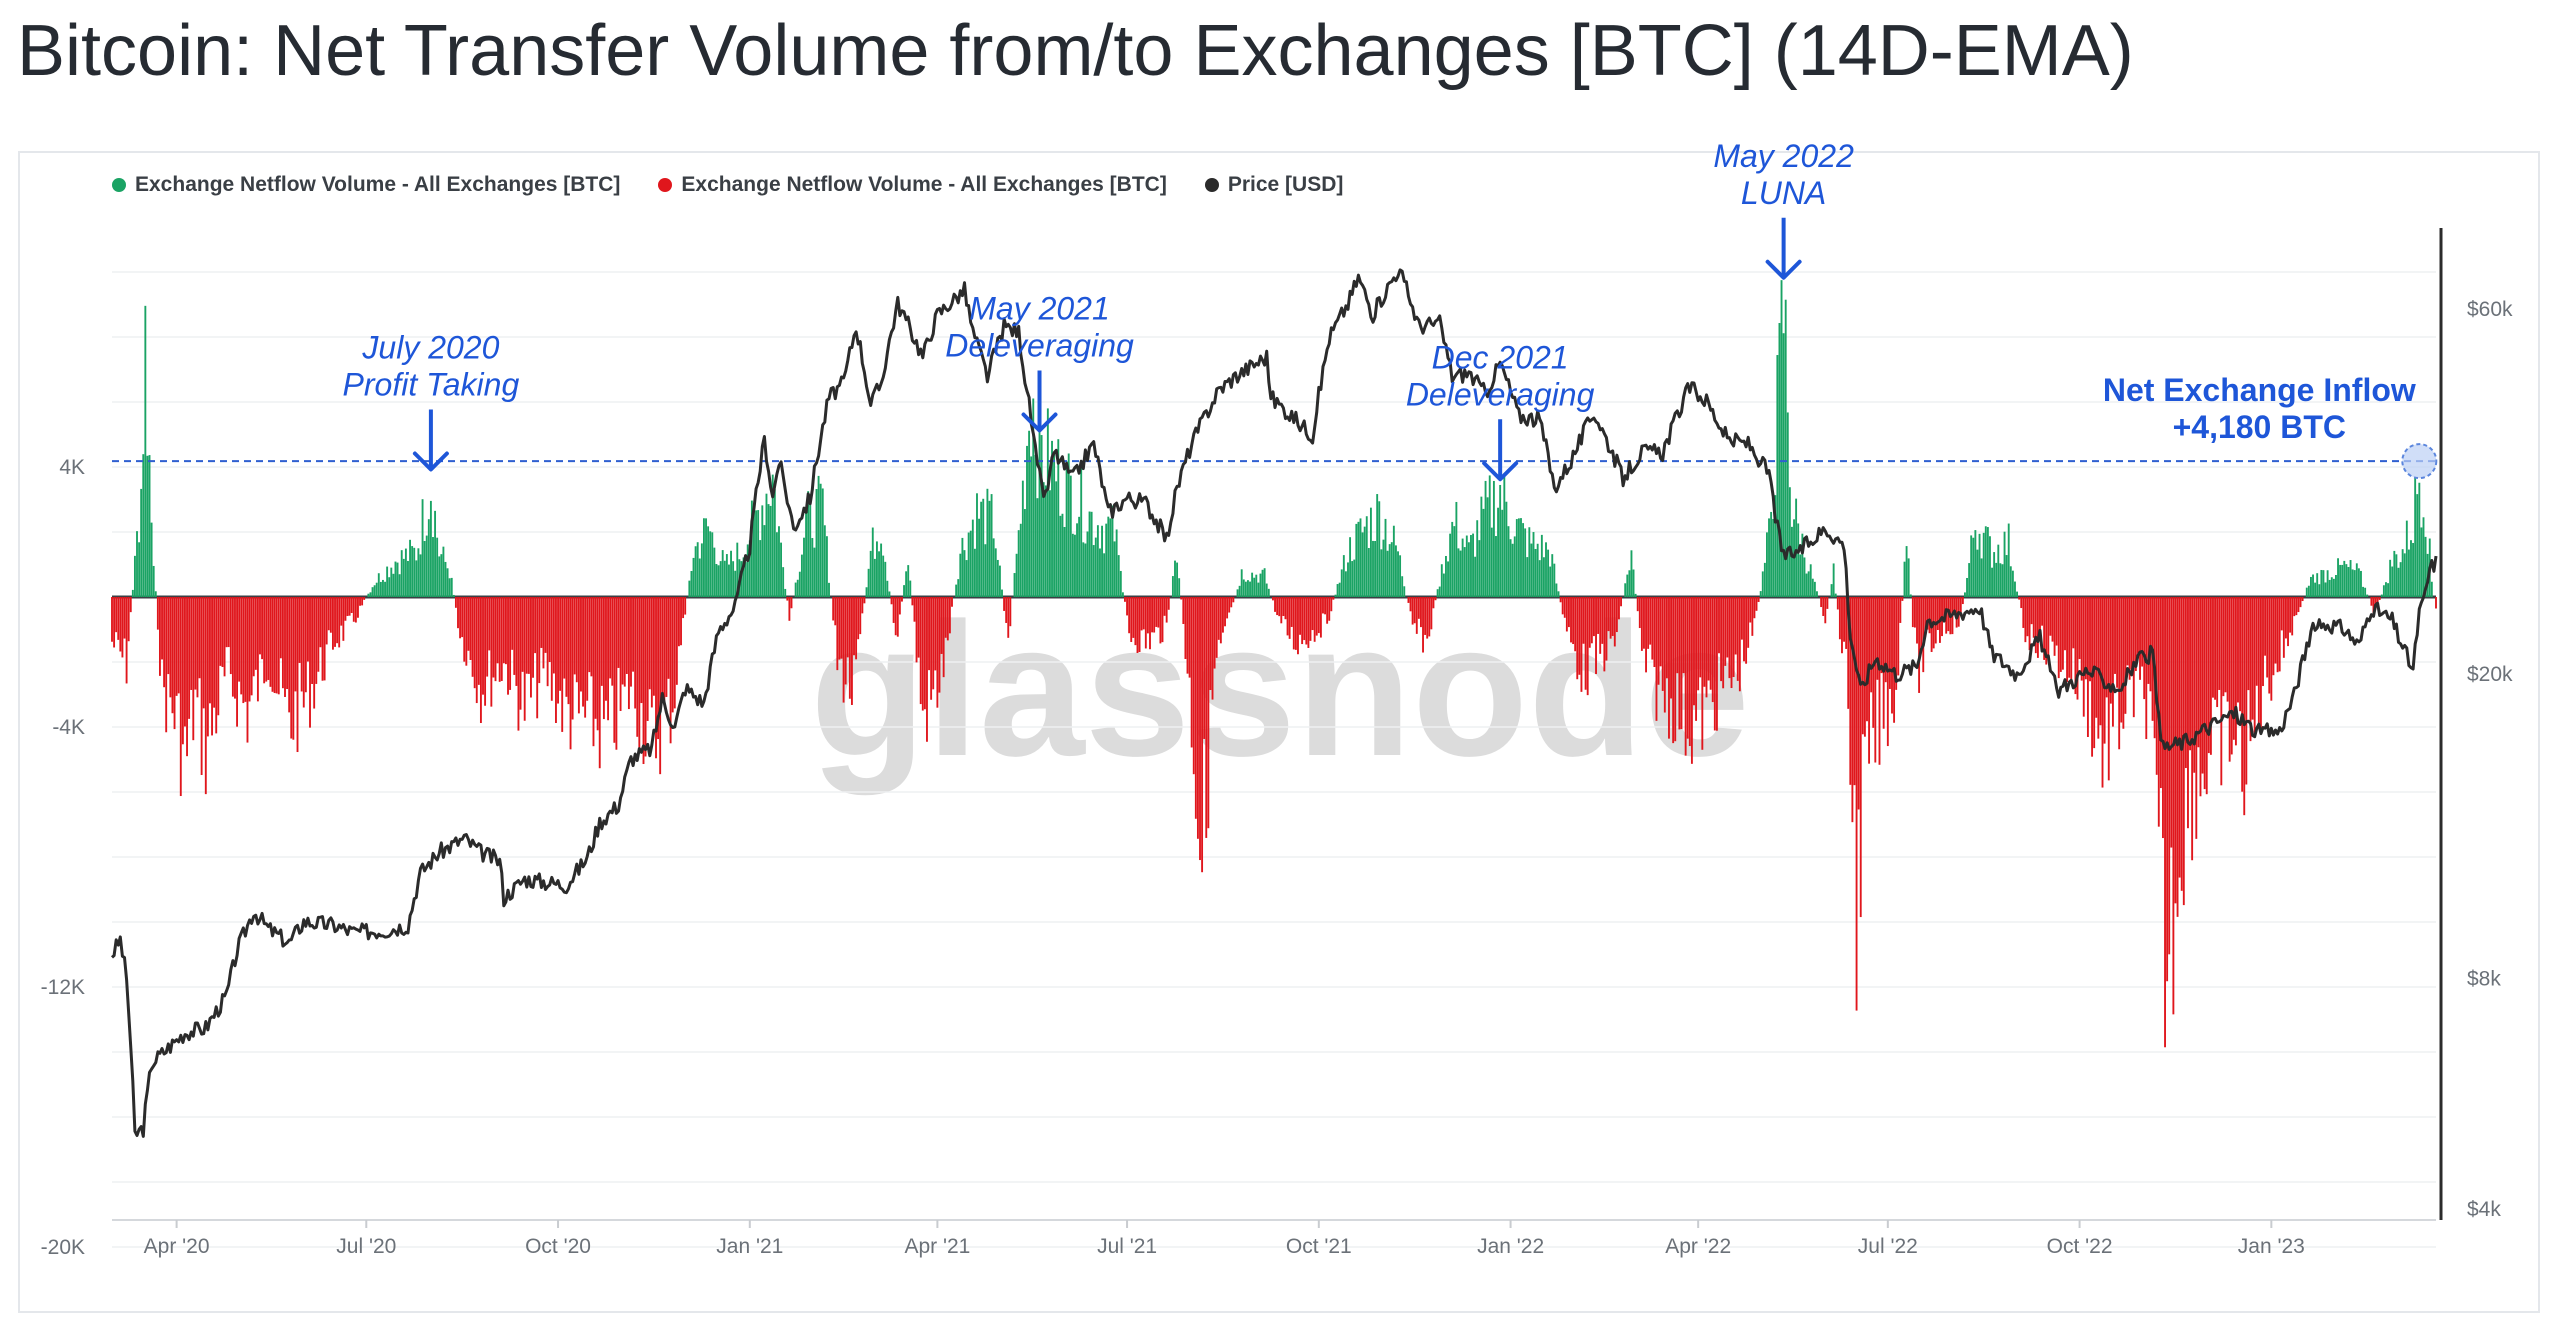 The width and height of the screenshot is (2560, 1332). I want to click on y-left-tick-label: 4K, so click(72, 467).